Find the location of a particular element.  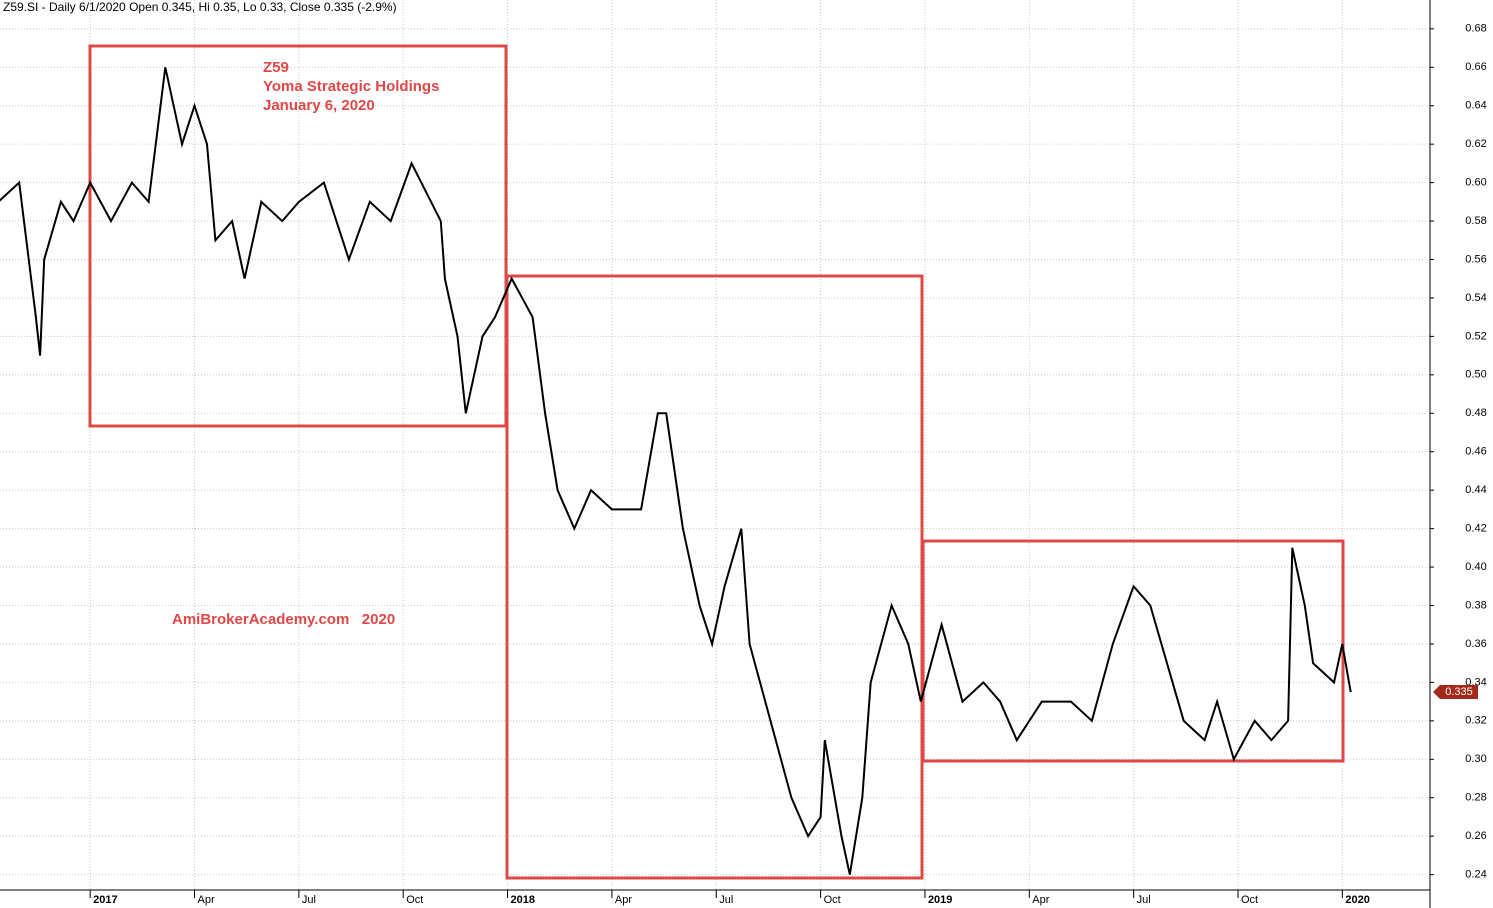

y-tick-label: 0.64 is located at coordinates (1475, 106).